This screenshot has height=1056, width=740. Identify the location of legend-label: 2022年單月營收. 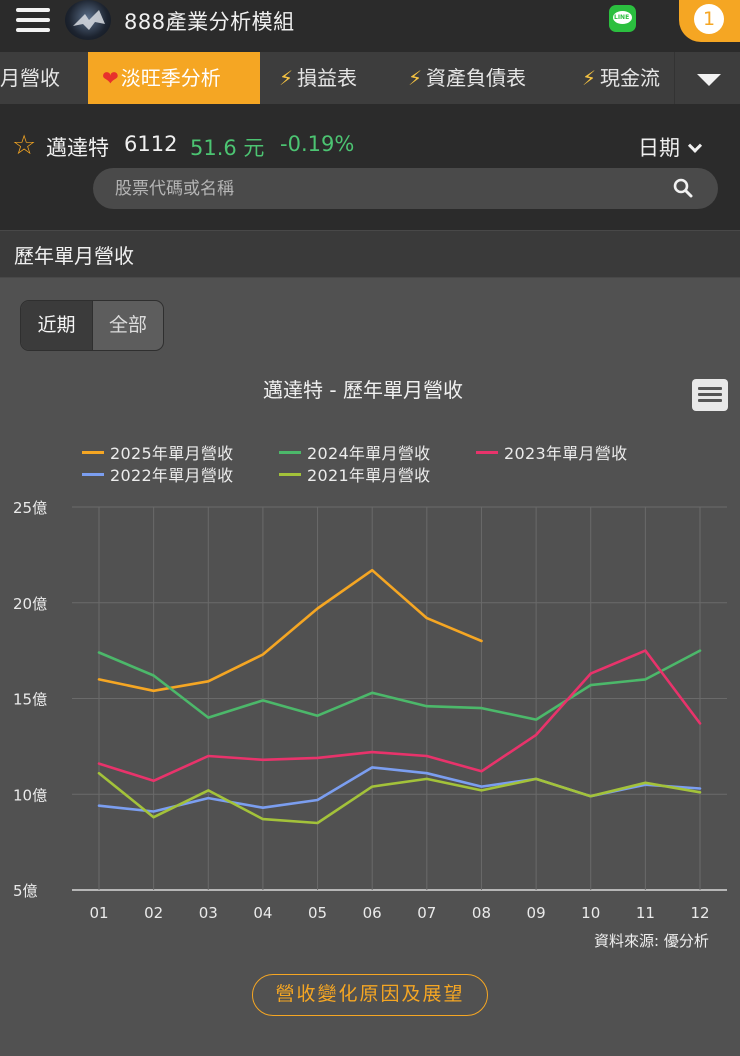
(172, 475).